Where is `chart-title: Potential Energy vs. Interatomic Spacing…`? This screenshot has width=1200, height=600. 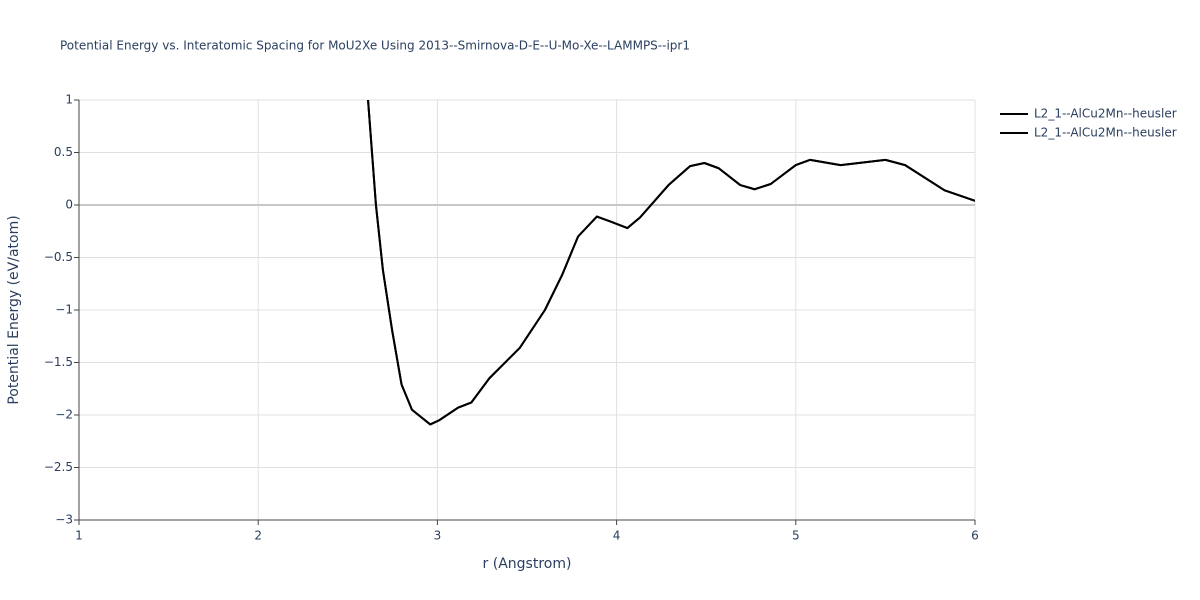 chart-title: Potential Energy vs. Interatomic Spacing… is located at coordinates (375, 46).